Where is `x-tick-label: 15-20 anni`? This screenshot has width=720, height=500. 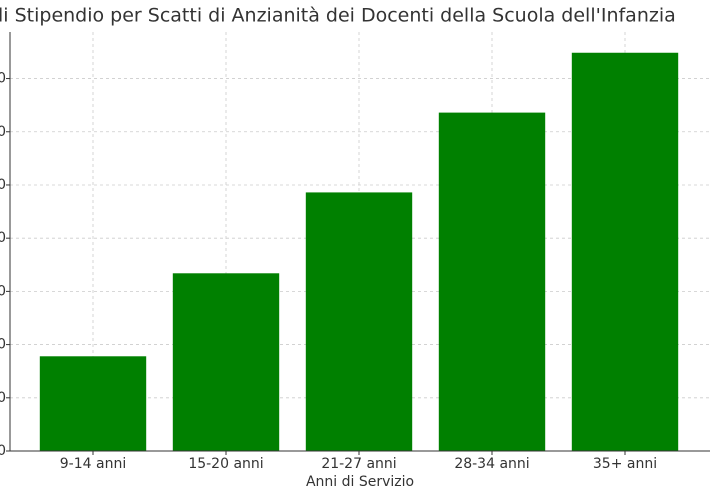
x-tick-label: 15-20 anni is located at coordinates (225, 464).